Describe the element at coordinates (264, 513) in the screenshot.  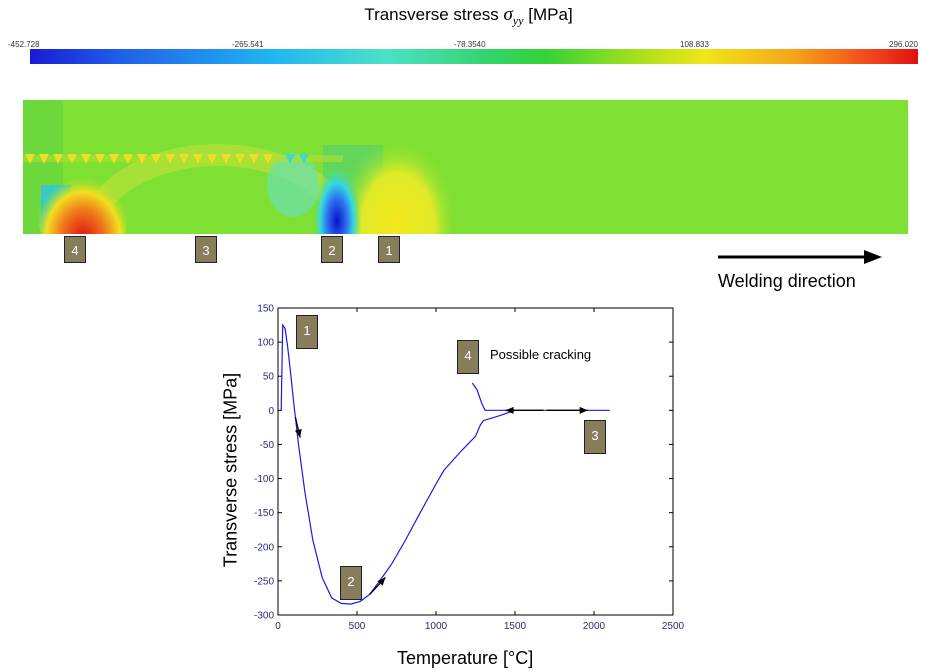
I see `y-tick-label: -150` at that location.